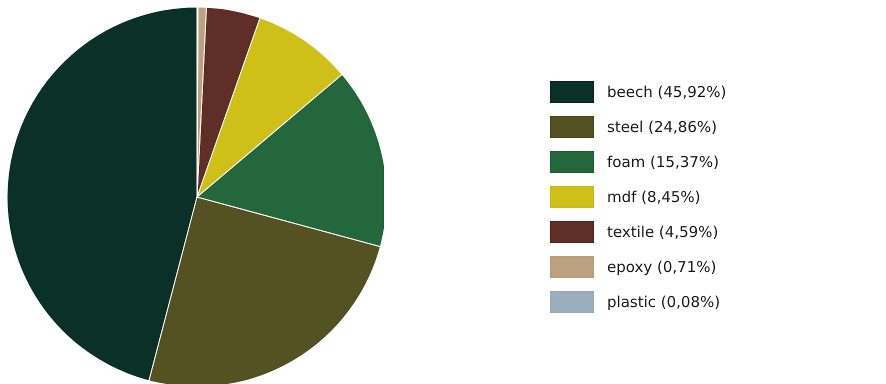  I want to click on legend-label: foam (15,37%), so click(663, 161).